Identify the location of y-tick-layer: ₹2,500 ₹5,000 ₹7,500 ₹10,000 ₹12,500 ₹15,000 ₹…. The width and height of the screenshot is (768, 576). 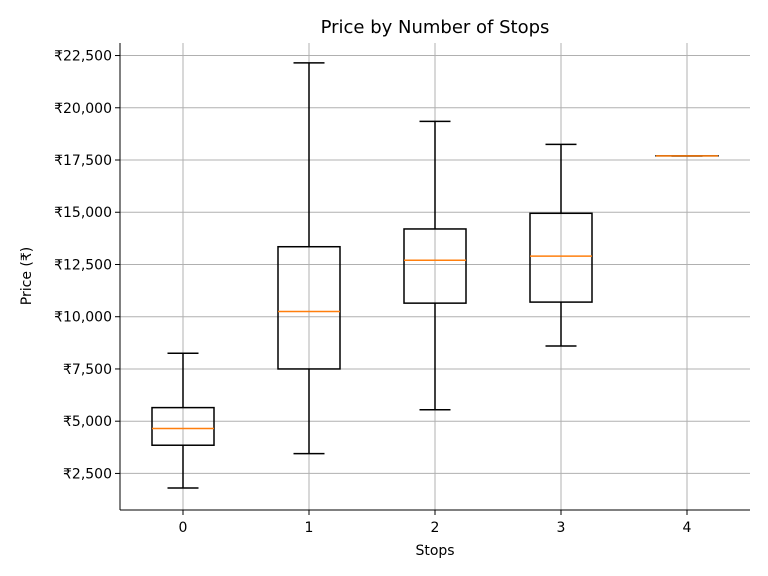
(87, 265).